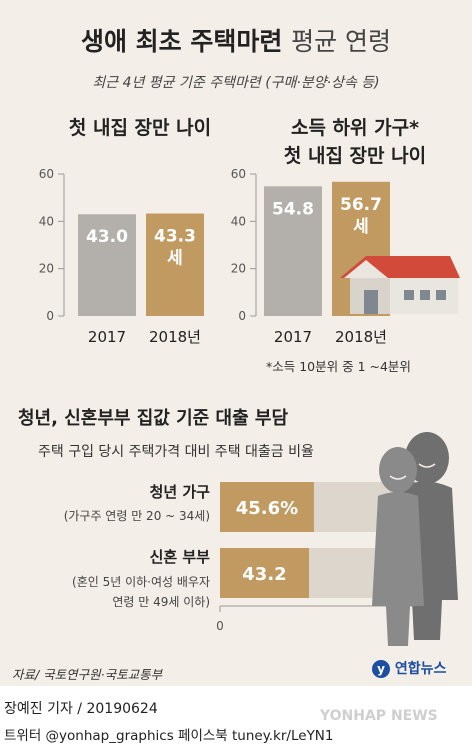 The width and height of the screenshot is (472, 750). Describe the element at coordinates (161, 602) in the screenshot. I see `row-note-newlywed-2: 연령 만 49세 이하)` at that location.